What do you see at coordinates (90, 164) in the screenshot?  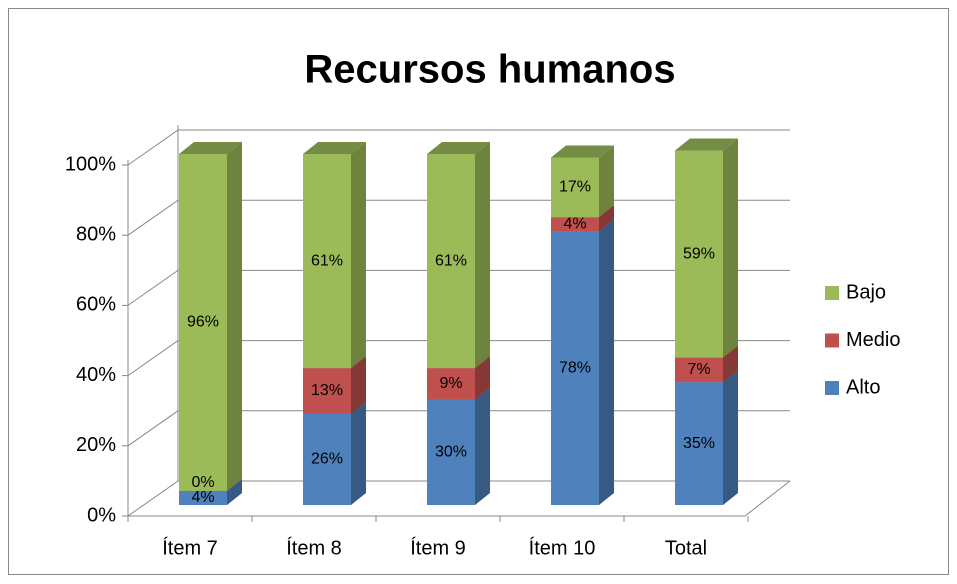 I see `y-tick-label: 100%` at bounding box center [90, 164].